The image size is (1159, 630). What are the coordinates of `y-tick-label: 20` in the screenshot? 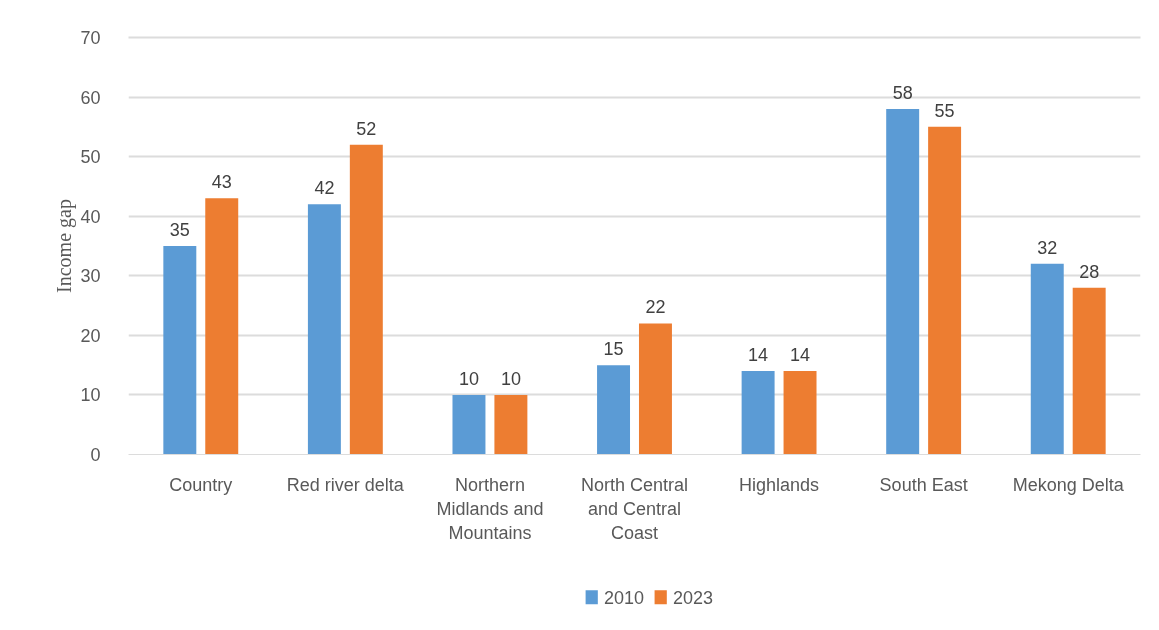 It's located at (90, 335).